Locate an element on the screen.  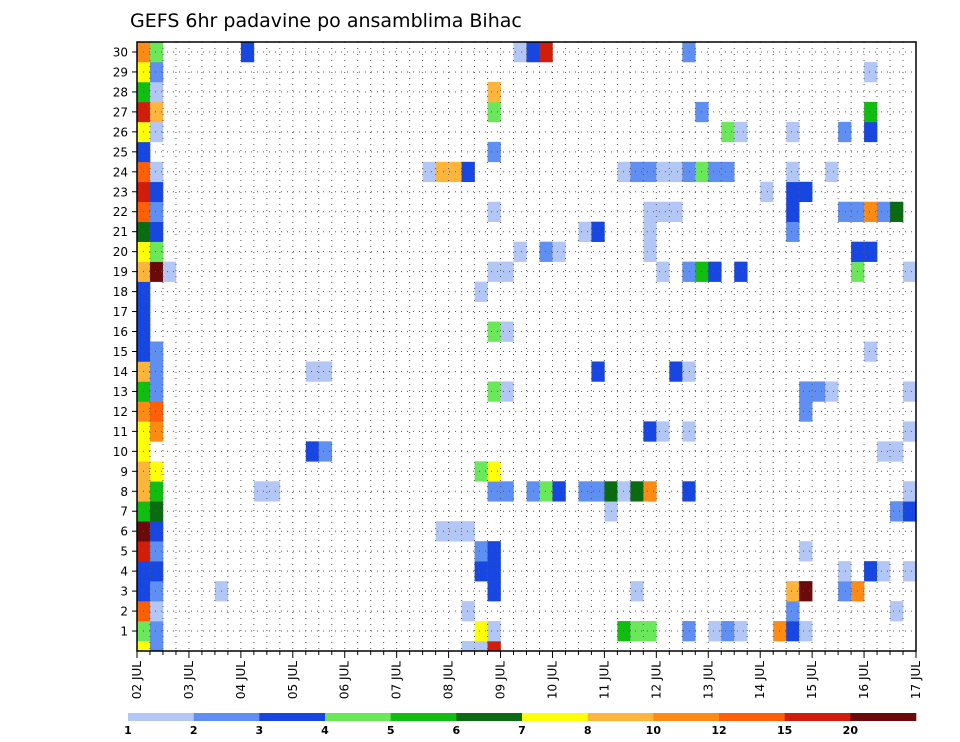
y-tick-label: 5 is located at coordinates (124, 552).